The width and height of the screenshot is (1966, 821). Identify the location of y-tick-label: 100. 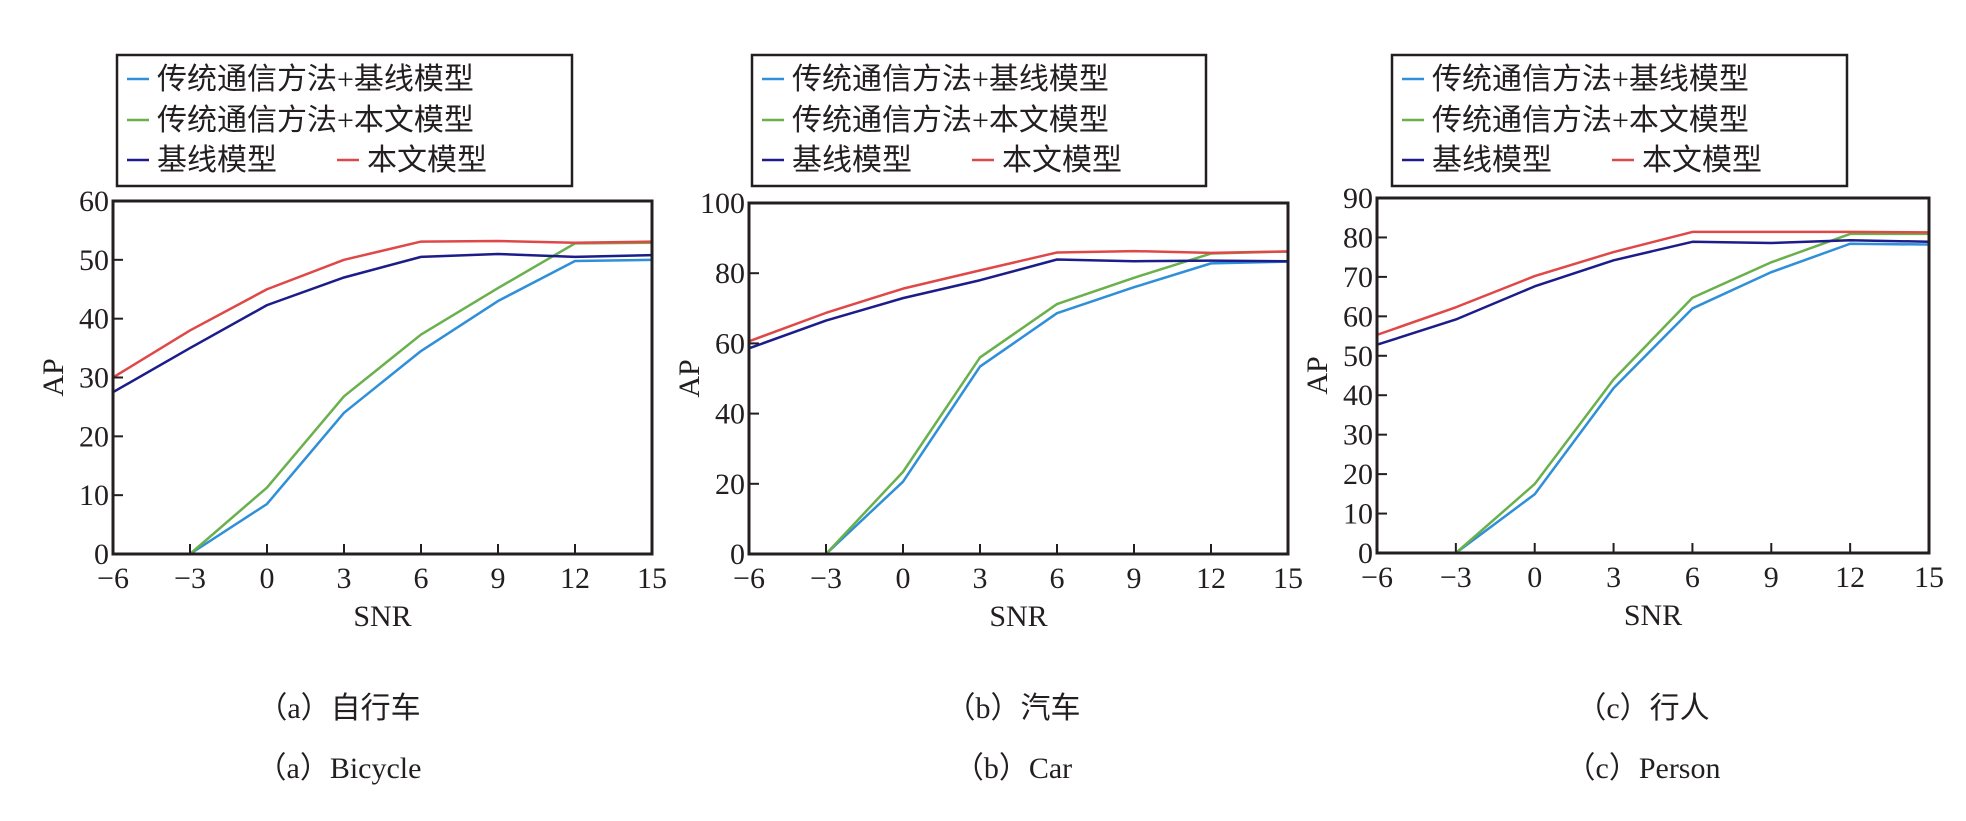
(722, 203).